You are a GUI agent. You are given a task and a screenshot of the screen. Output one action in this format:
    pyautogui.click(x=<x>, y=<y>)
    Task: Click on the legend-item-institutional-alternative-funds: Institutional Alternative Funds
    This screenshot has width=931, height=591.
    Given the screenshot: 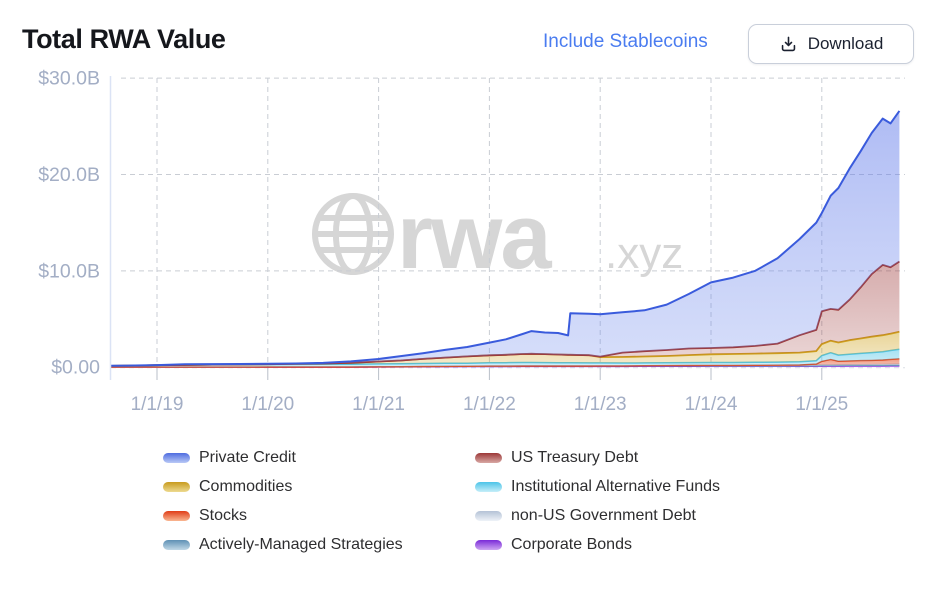 What is the action you would take?
    pyautogui.click(x=639, y=487)
    